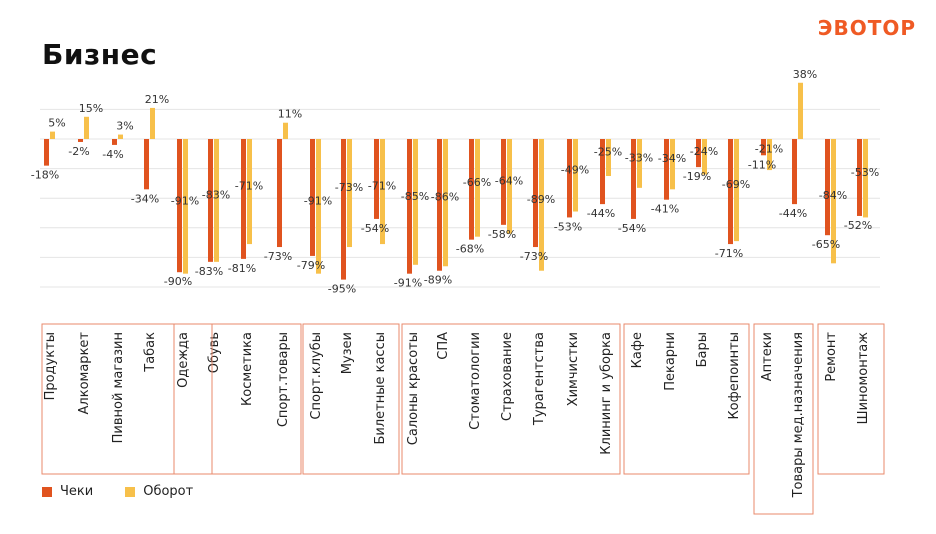 The width and height of the screenshot is (936, 534). Describe the element at coordinates (507, 376) in the screenshot. I see `category-label: Страхование` at that location.